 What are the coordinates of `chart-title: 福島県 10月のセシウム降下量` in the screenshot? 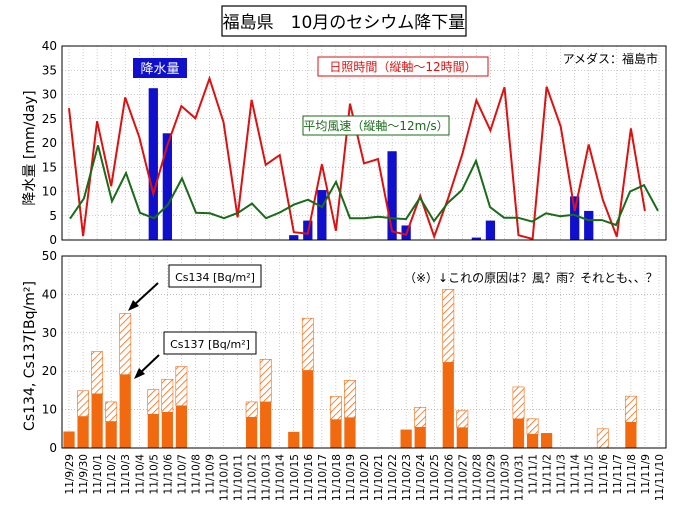 It's located at (344, 23).